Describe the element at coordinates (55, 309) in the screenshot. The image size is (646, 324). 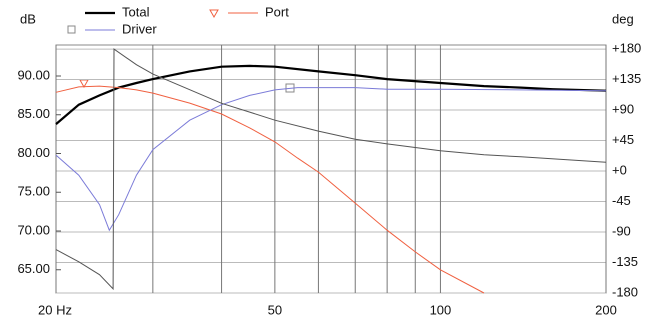
I see `x-tick-label: 20 Hz` at that location.